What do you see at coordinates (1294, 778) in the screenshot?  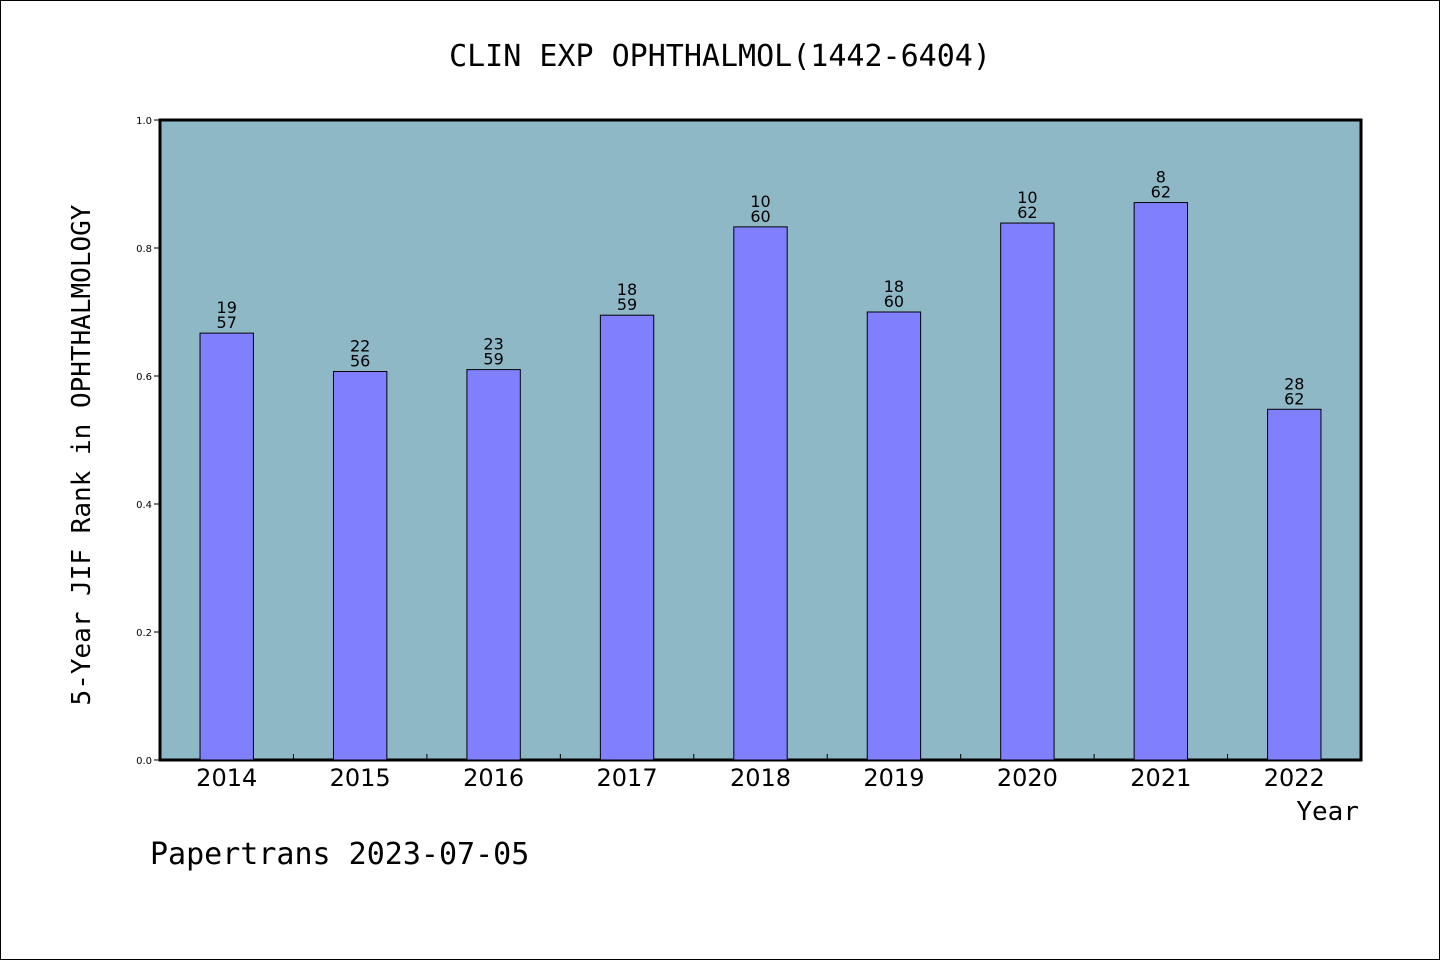 I see `x-tick-label-2022: 2022` at bounding box center [1294, 778].